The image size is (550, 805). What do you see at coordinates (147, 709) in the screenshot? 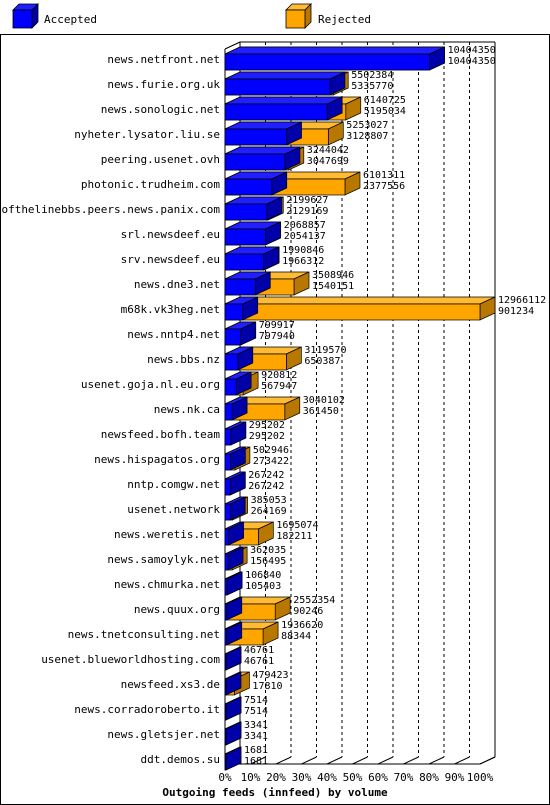
I see `category-label: news.corradoroberto.it` at bounding box center [147, 709].